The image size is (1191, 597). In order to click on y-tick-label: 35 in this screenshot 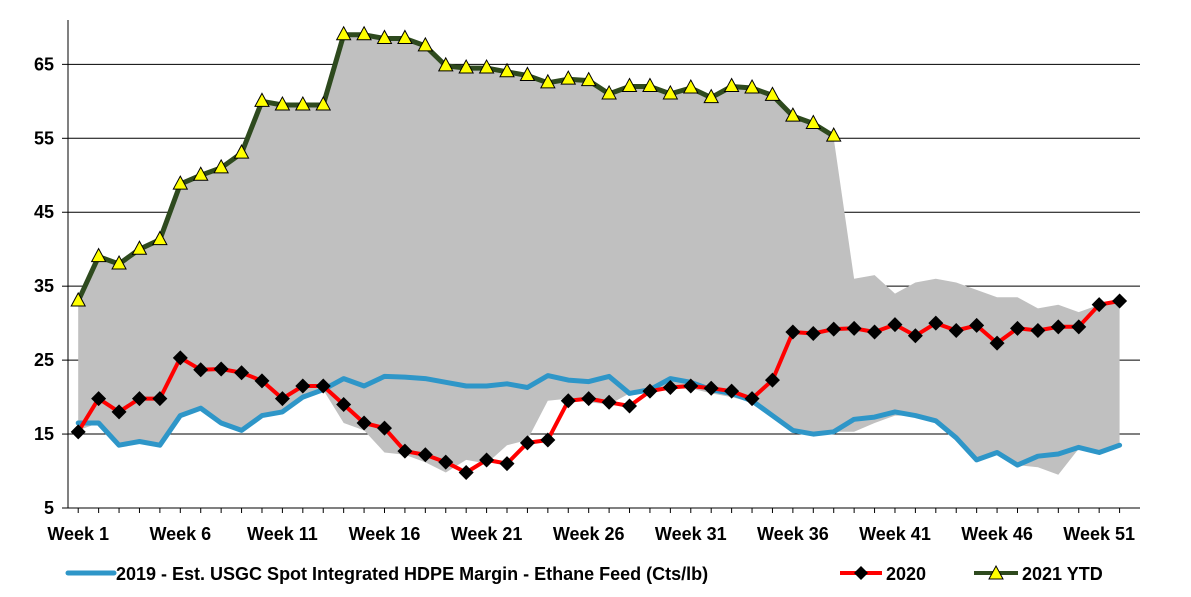, I will do `click(44, 286)`.